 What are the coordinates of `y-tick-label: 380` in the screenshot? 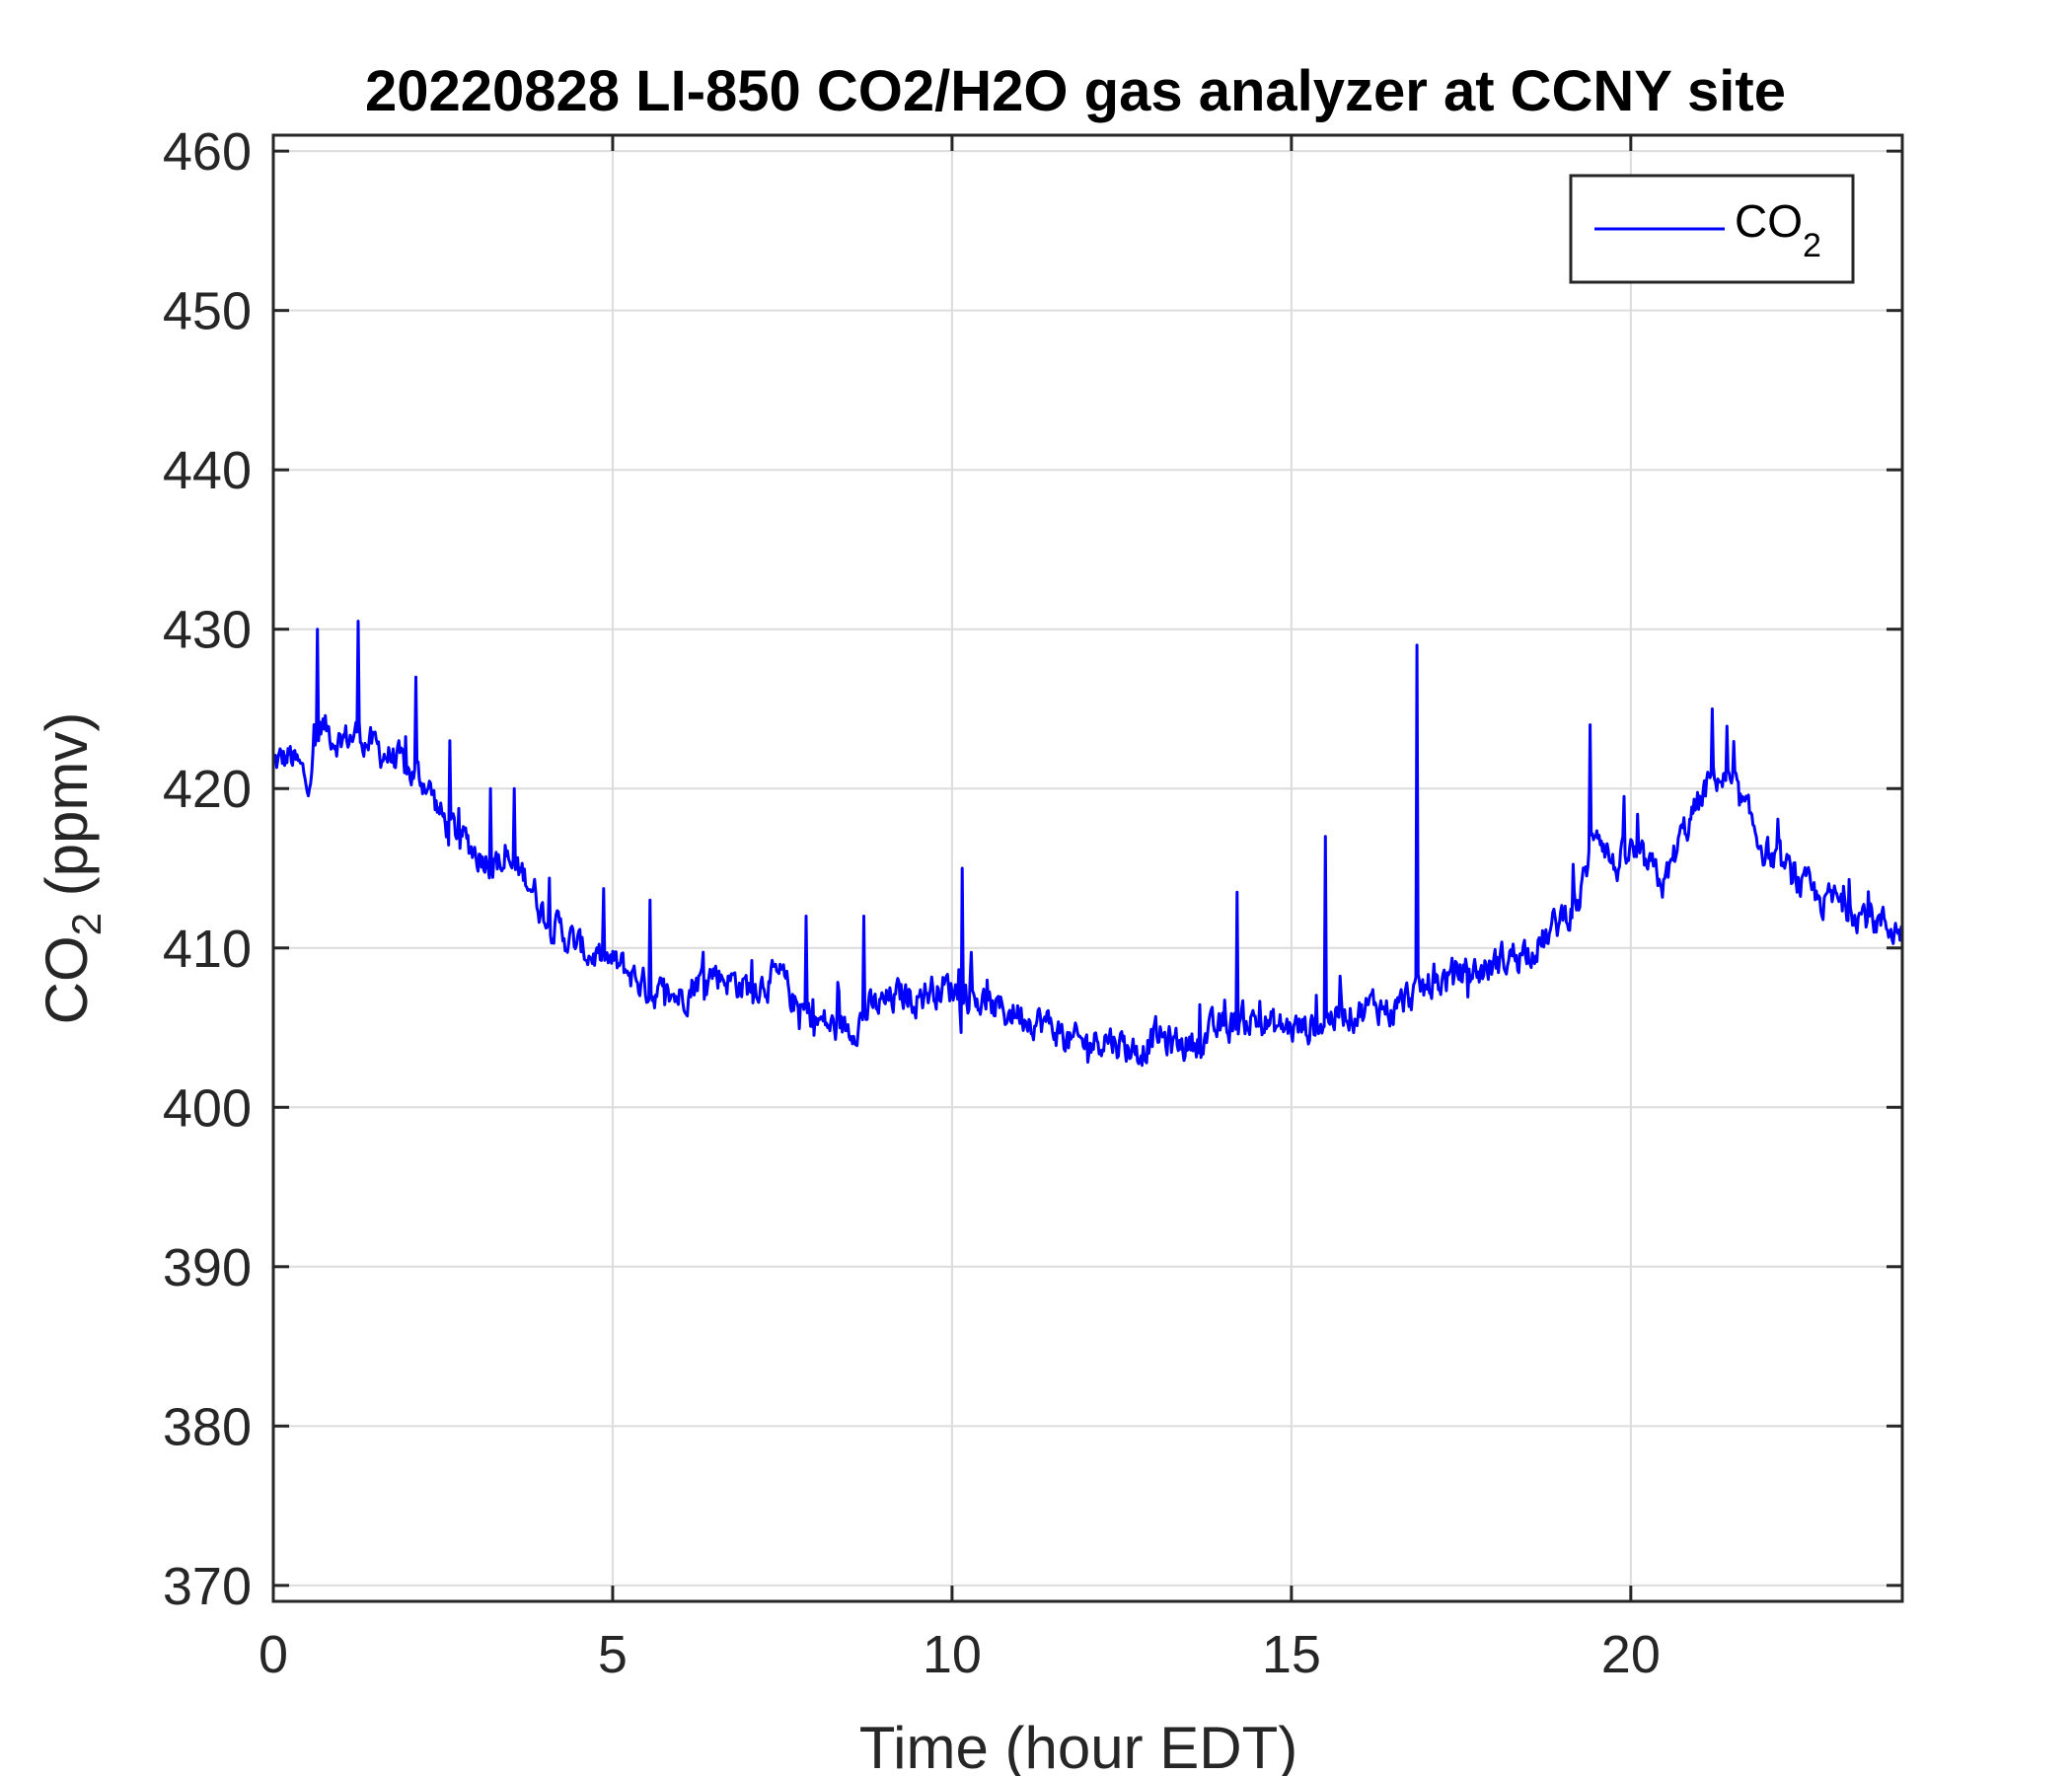 It's located at (208, 1426).